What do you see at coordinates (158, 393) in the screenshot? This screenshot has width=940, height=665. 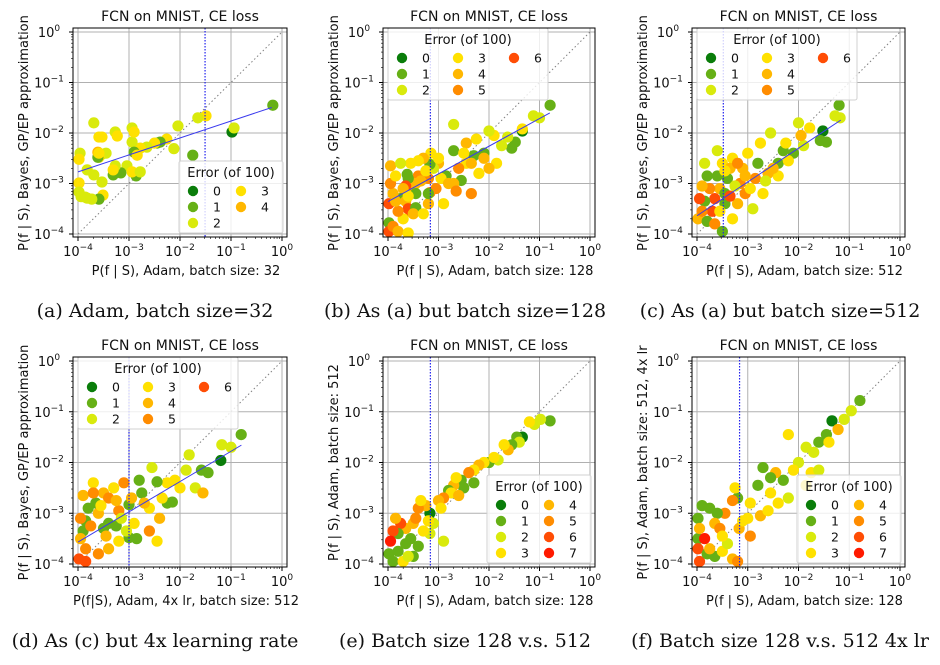 I see `legend: Error (of 100) 012 345 6` at bounding box center [158, 393].